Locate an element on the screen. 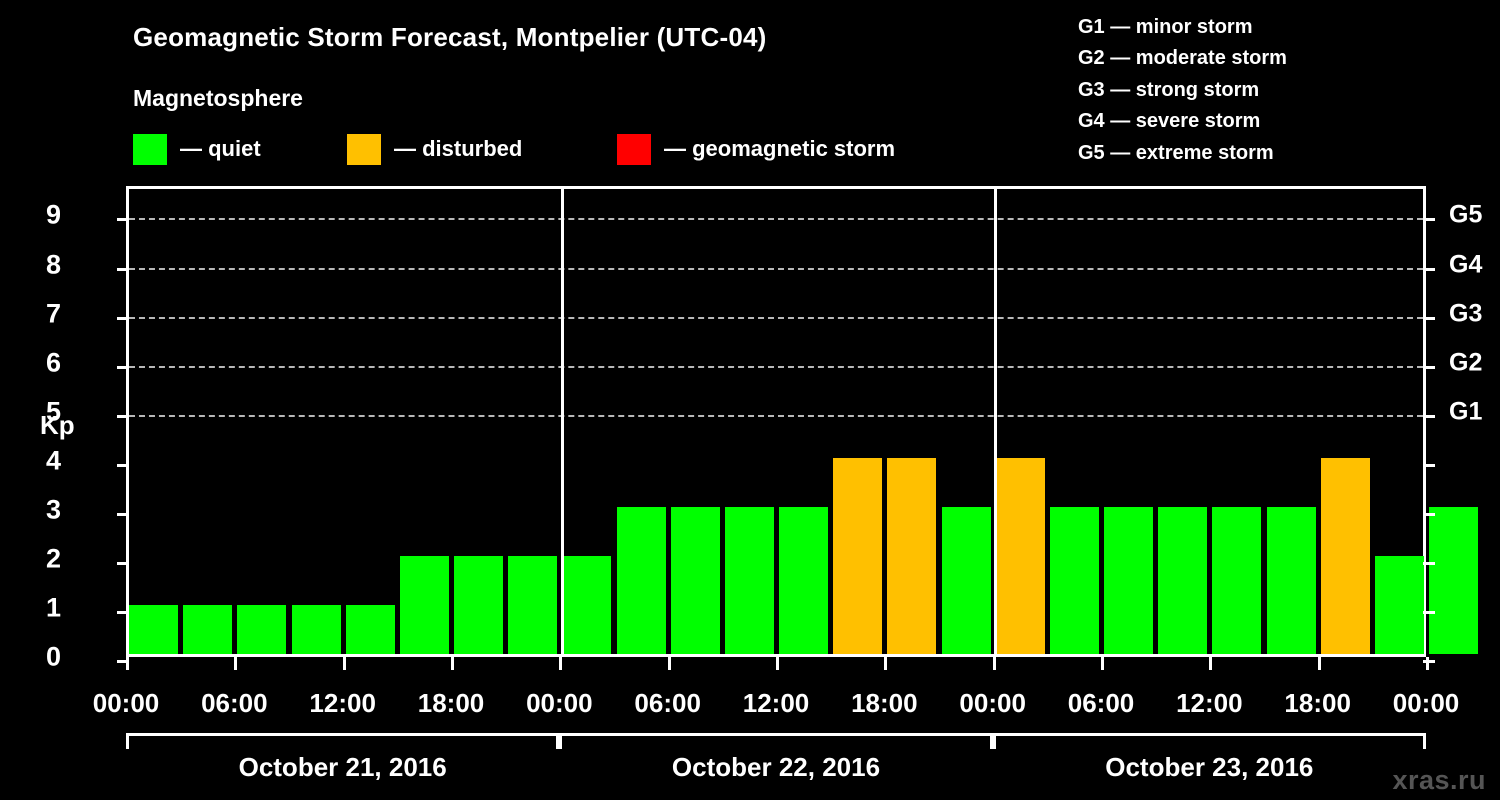 This screenshot has width=1500, height=800. watermark: xras.ru is located at coordinates (1439, 780).